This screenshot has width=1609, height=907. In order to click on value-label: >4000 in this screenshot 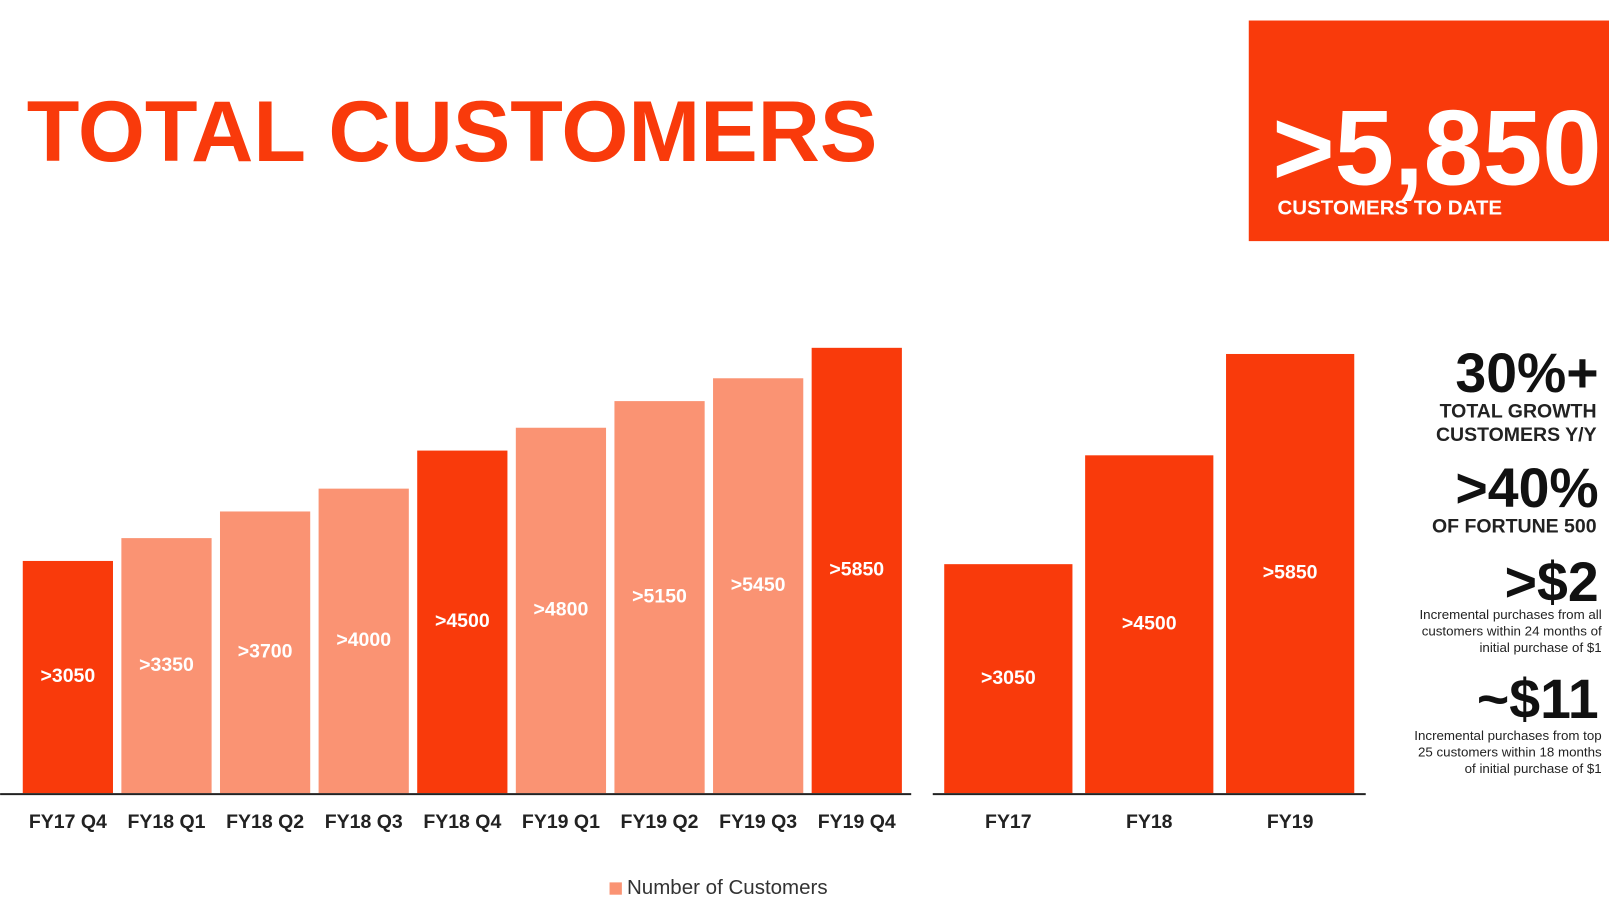, I will do `click(363, 640)`.